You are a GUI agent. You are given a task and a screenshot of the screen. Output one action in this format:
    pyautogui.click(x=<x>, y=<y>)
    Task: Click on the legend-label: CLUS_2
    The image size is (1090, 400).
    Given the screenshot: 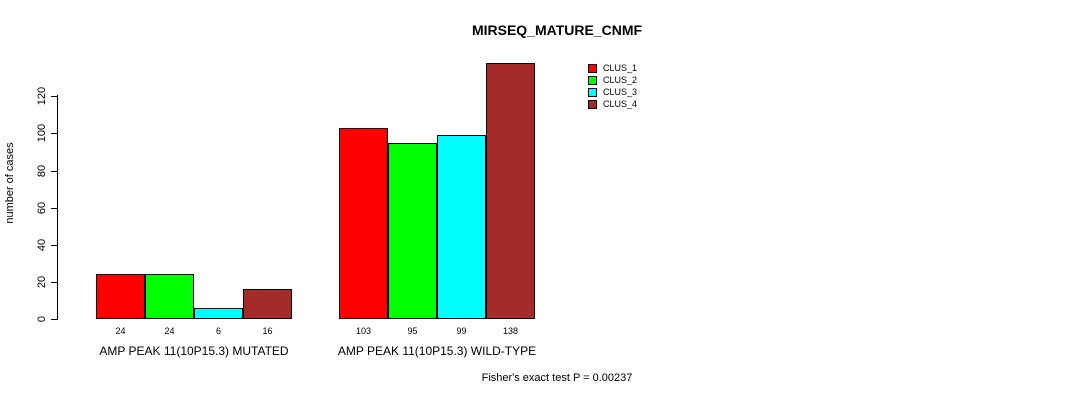 What is the action you would take?
    pyautogui.click(x=620, y=80)
    